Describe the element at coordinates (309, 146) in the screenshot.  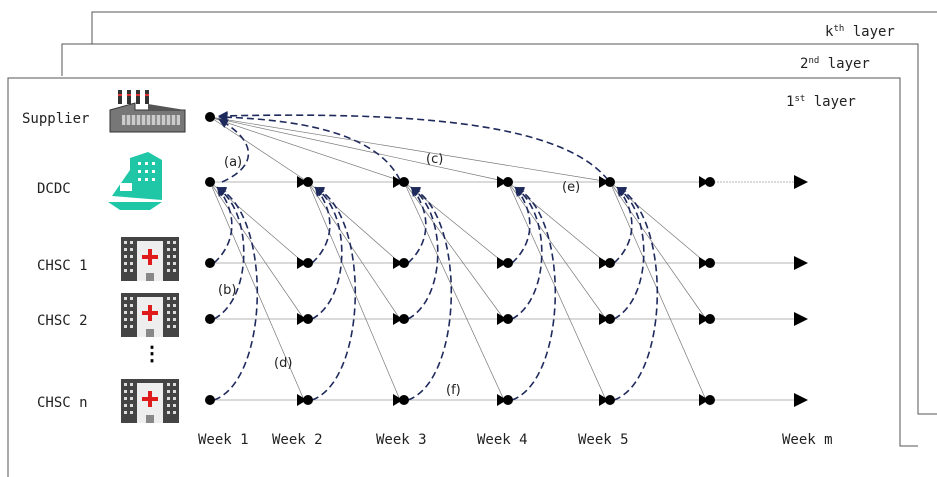
I see `flow-c-path` at that location.